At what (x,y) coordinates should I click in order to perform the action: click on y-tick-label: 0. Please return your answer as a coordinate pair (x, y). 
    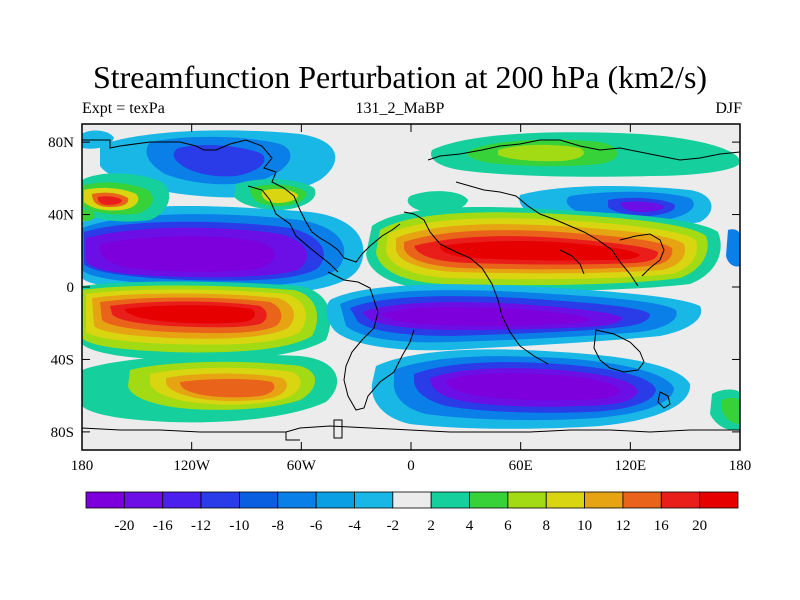
    Looking at the image, I should click on (71, 288).